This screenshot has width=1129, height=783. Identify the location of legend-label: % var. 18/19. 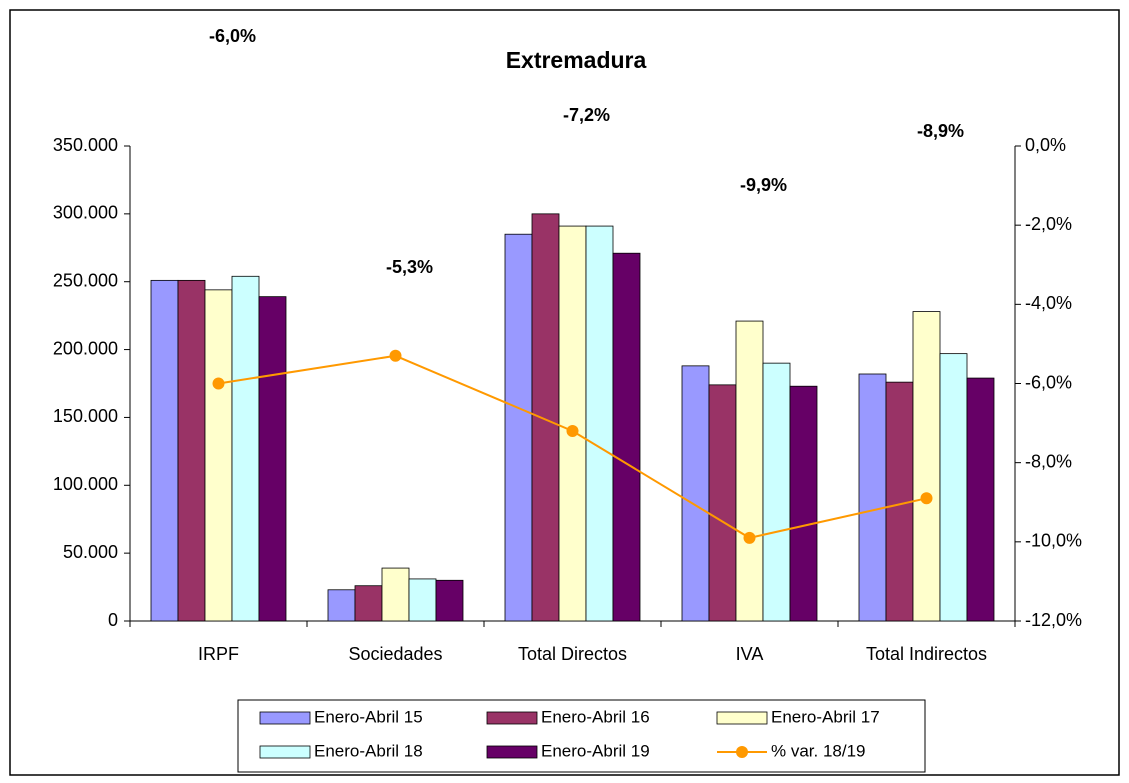
(818, 750).